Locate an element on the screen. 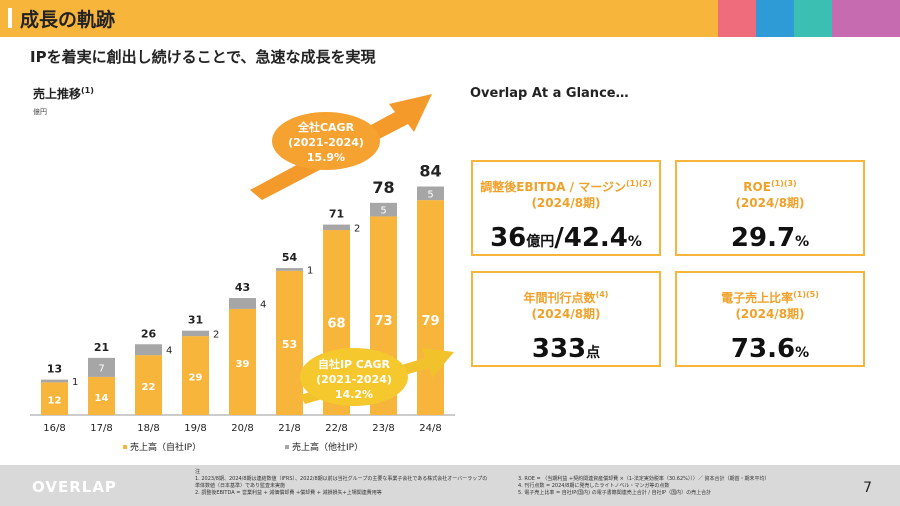 The image size is (900, 506). data-label-own: 14 is located at coordinates (102, 398).